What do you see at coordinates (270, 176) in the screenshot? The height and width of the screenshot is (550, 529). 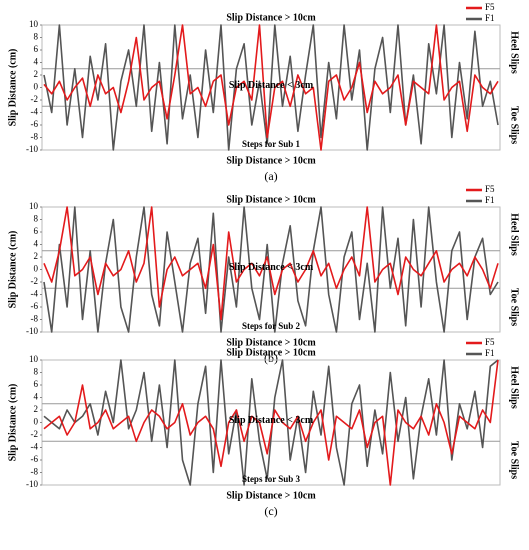 I see `caption: (a)` at bounding box center [270, 176].